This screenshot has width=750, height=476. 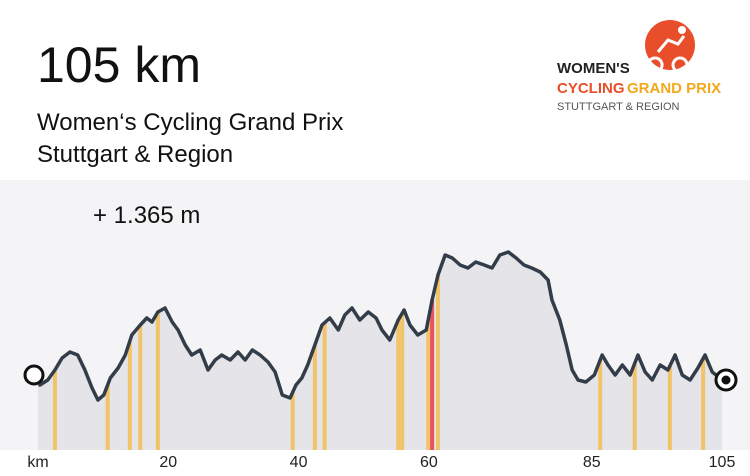 What do you see at coordinates (682, 30) in the screenshot?
I see `logo-head` at bounding box center [682, 30].